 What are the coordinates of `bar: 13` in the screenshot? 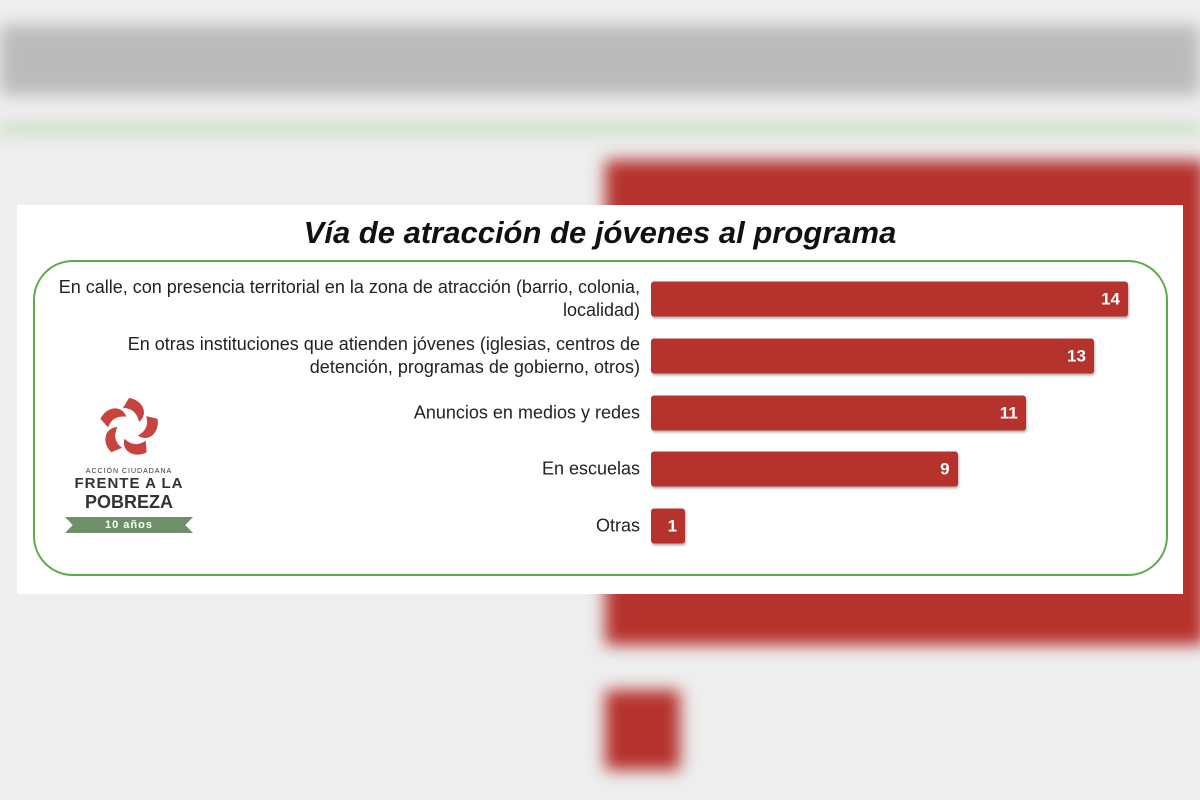 It's located at (872, 356).